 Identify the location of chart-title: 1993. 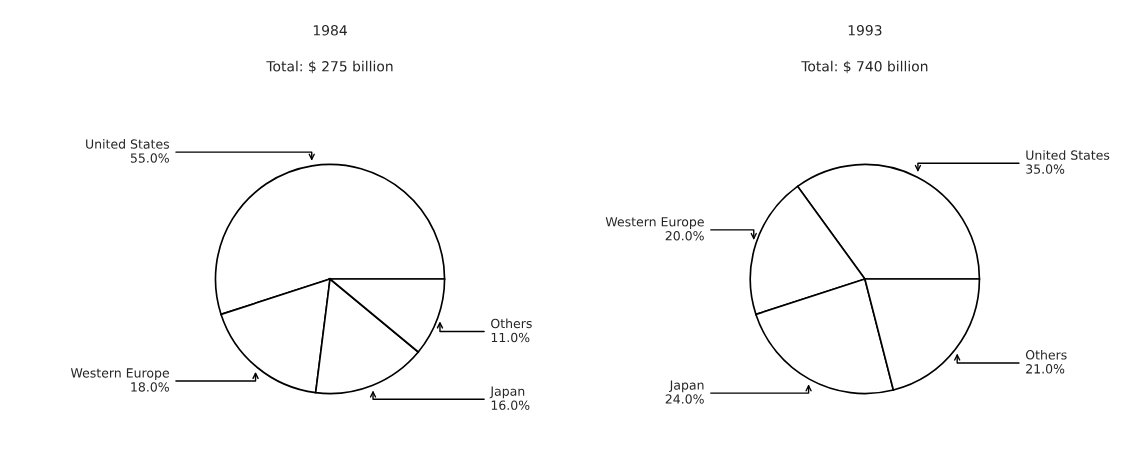
(865, 30).